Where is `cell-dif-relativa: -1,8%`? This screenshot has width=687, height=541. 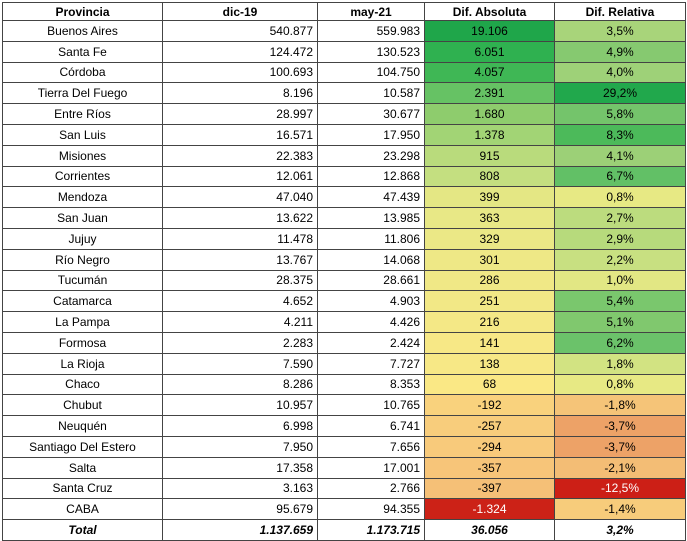 cell-dif-relativa: -1,8% is located at coordinates (620, 405).